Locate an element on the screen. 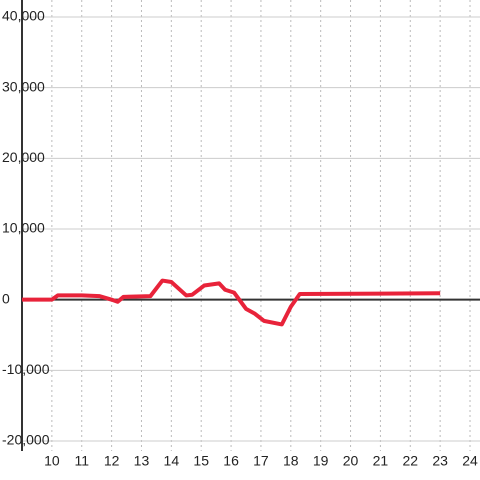 The image size is (480, 480). y-tick-label: -10,000 is located at coordinates (26, 369).